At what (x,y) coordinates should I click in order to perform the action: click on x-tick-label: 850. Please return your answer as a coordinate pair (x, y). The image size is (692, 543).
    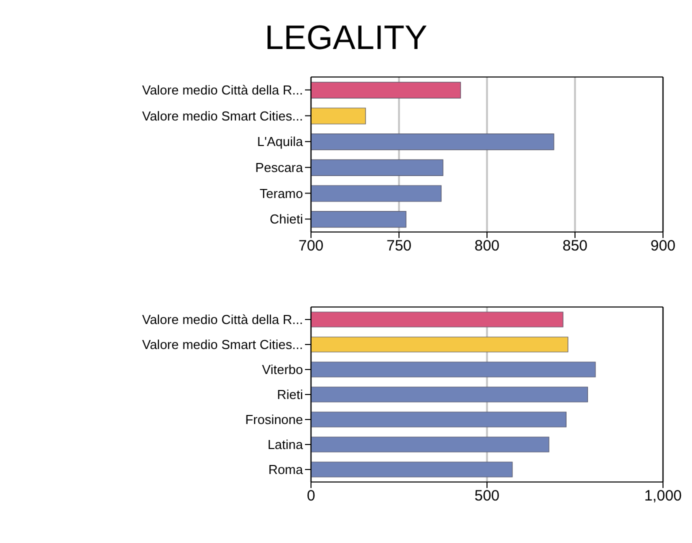
    Looking at the image, I should click on (575, 246).